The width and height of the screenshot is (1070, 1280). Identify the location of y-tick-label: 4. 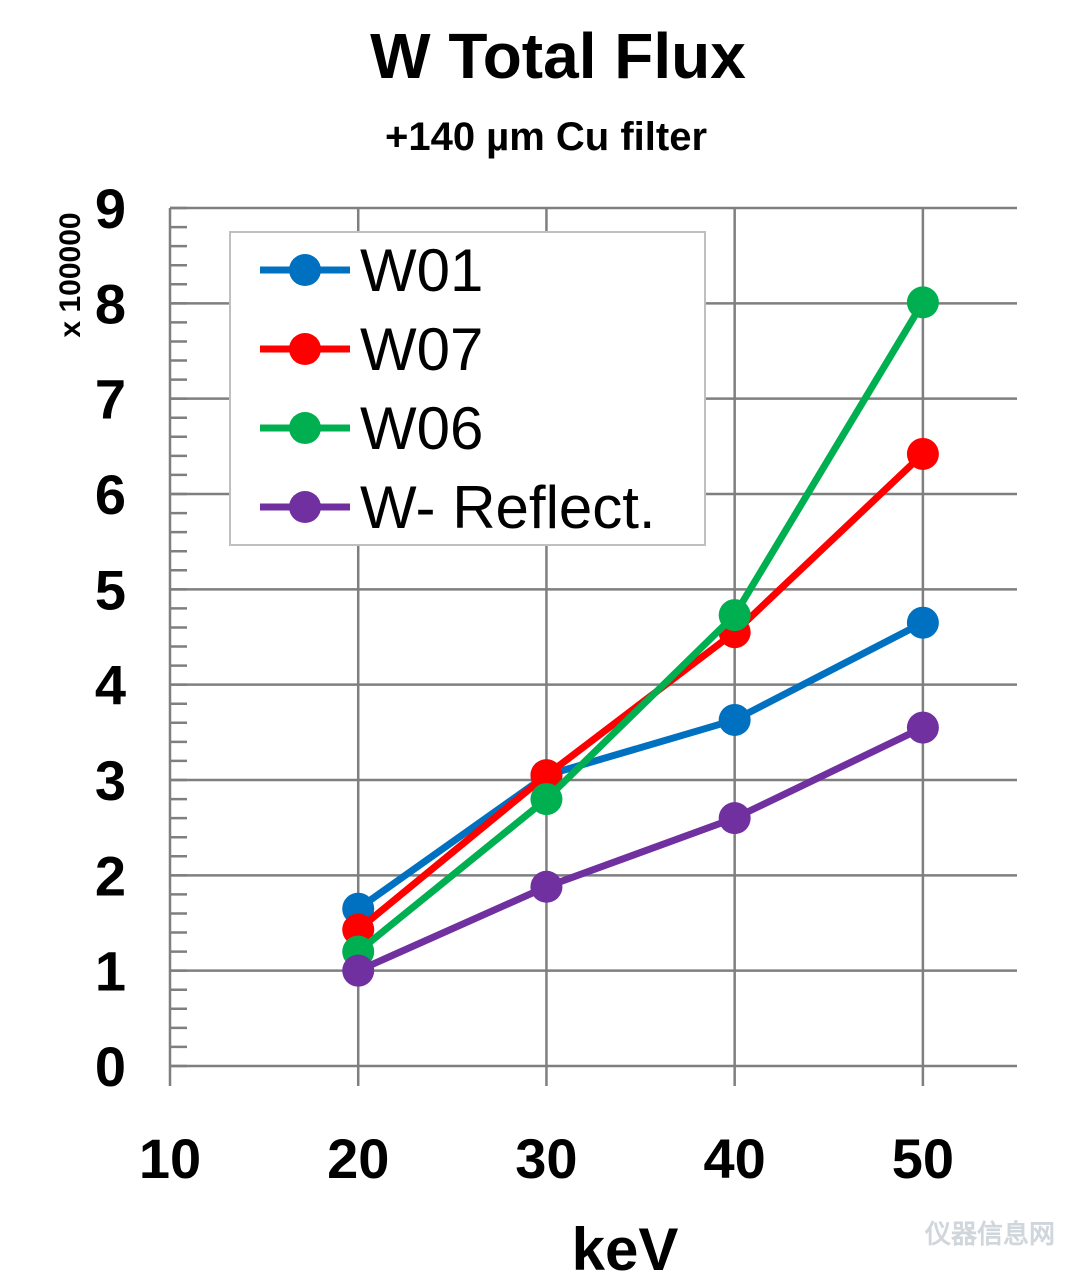
(110, 685).